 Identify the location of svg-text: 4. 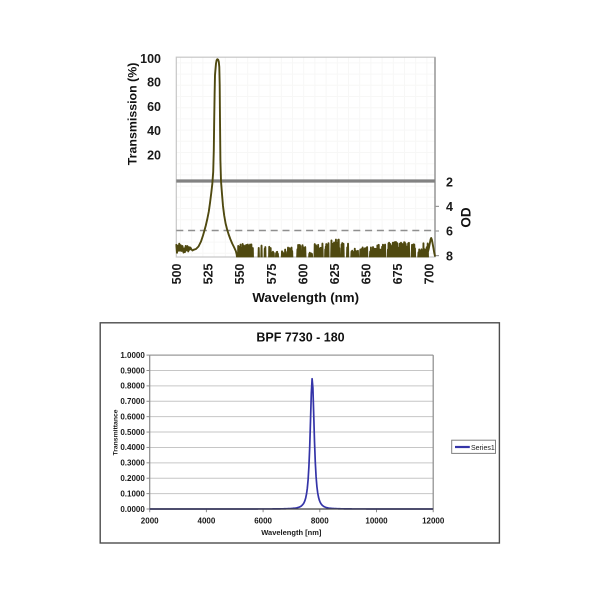
(449, 207).